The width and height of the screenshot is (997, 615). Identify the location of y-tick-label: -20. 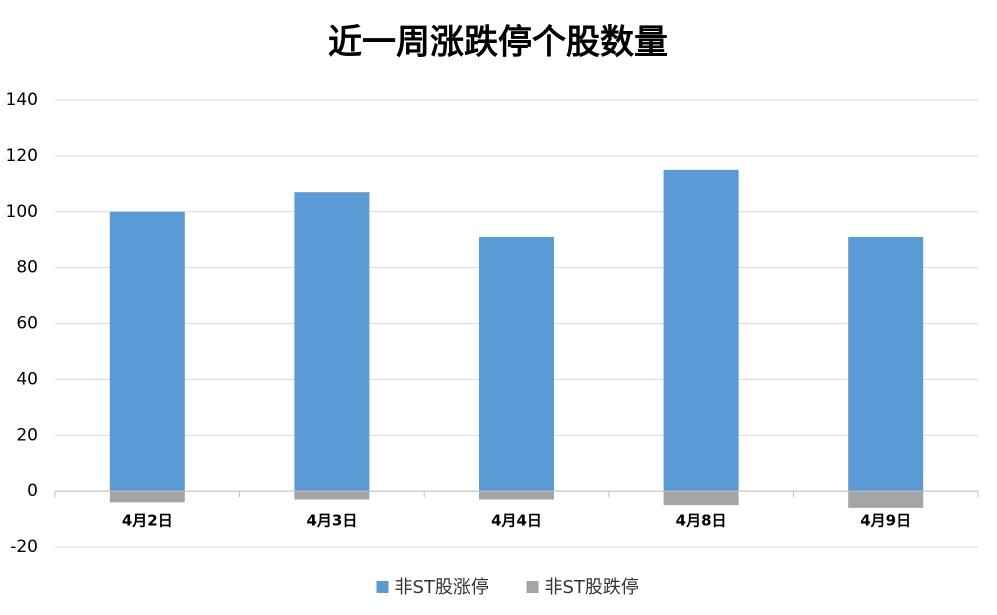
(24, 547).